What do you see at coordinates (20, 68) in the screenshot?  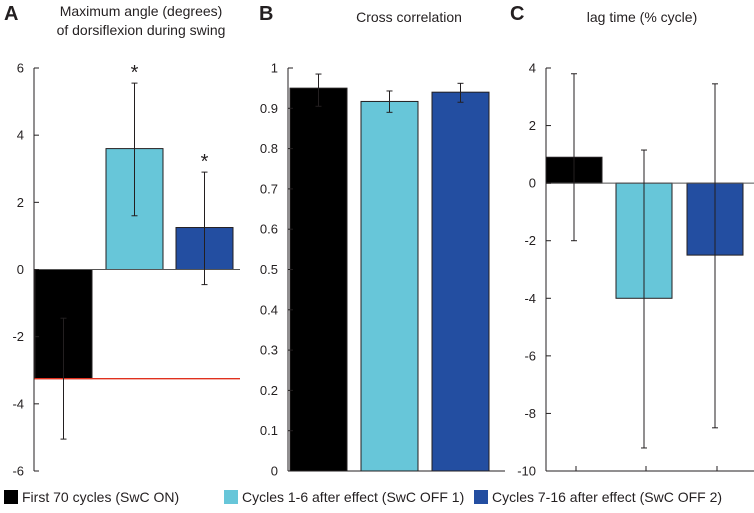 I see `y-tick-label: 6` at bounding box center [20, 68].